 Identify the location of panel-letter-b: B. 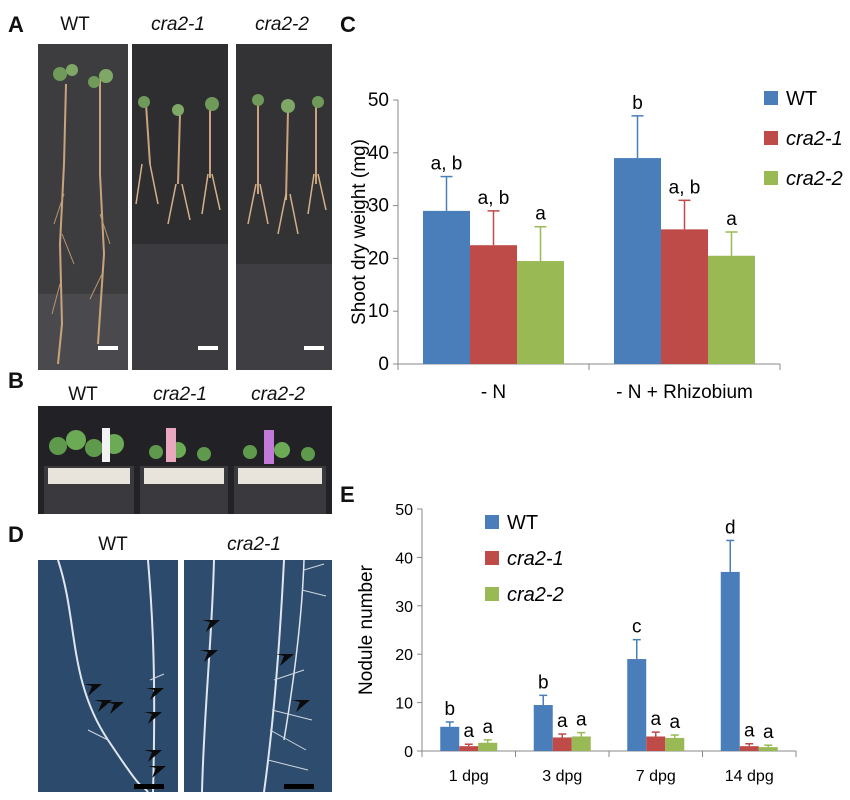
(16, 380).